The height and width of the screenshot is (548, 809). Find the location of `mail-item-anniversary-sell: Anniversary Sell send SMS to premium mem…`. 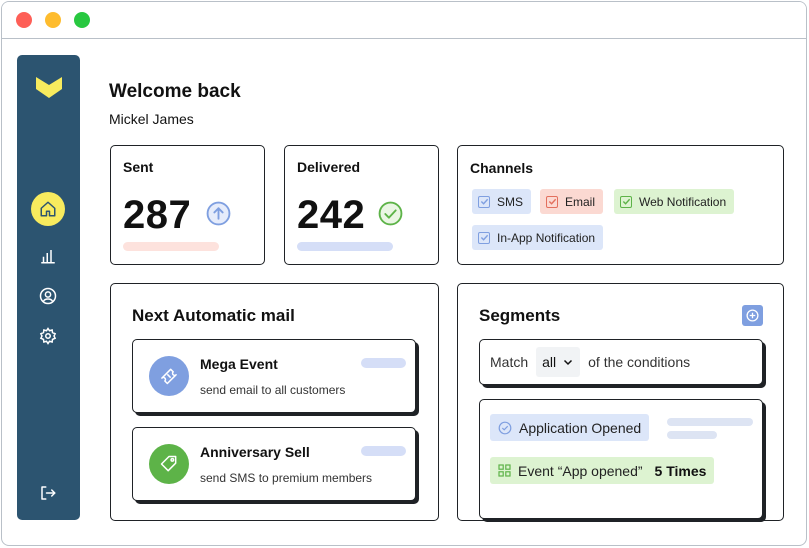

mail-item-anniversary-sell: Anniversary Sell send SMS to premium mem… is located at coordinates (274, 464).